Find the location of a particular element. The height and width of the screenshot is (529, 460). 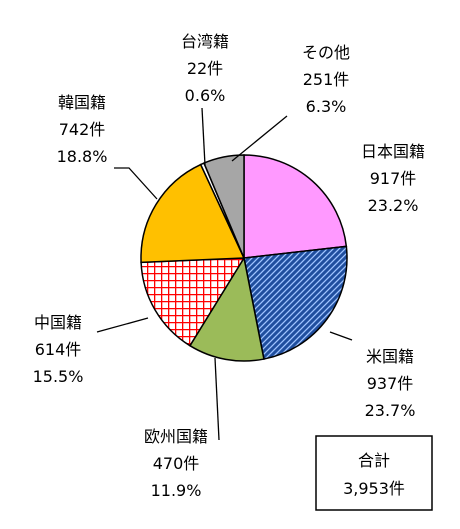

slice-label-us: 米国籍 937件 23.7% is located at coordinates (390, 383).